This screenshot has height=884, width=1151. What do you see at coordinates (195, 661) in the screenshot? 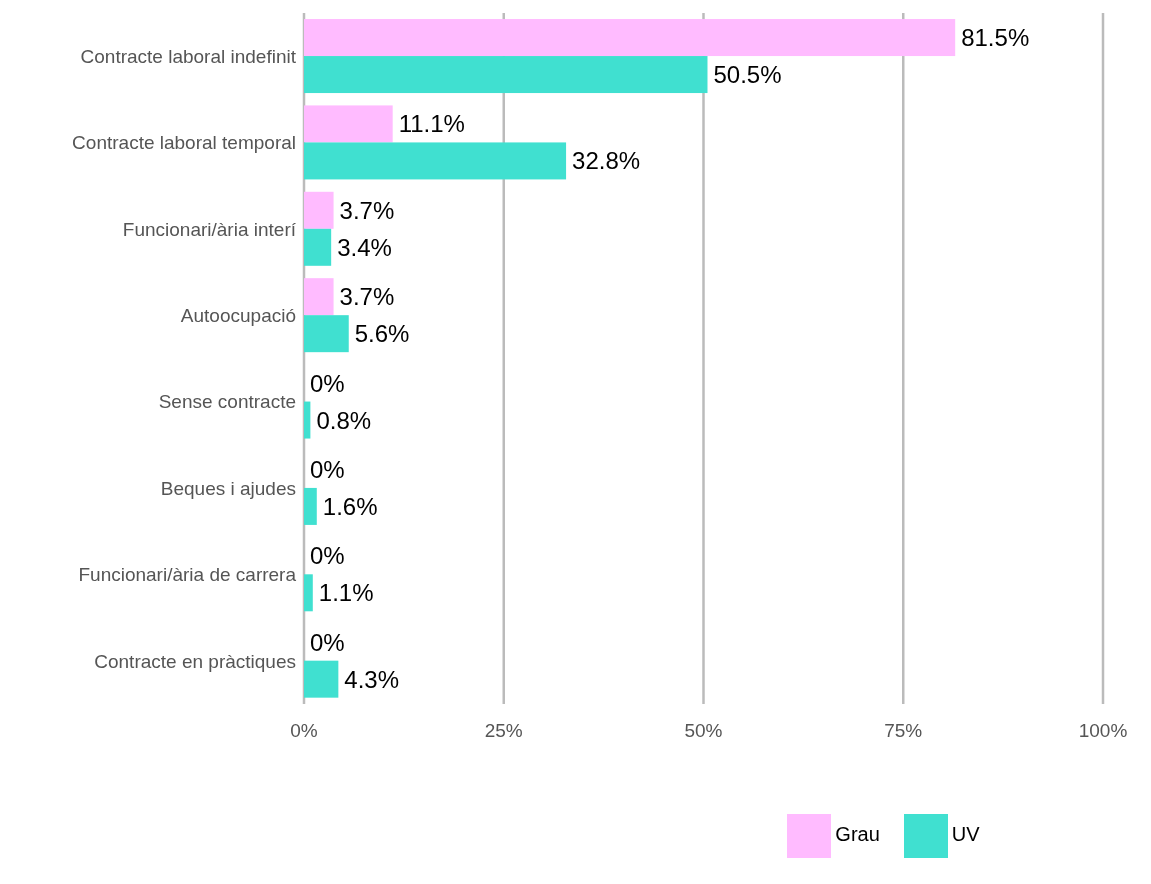
I see `y-tick-label: Contracte en pràctiques` at bounding box center [195, 661].